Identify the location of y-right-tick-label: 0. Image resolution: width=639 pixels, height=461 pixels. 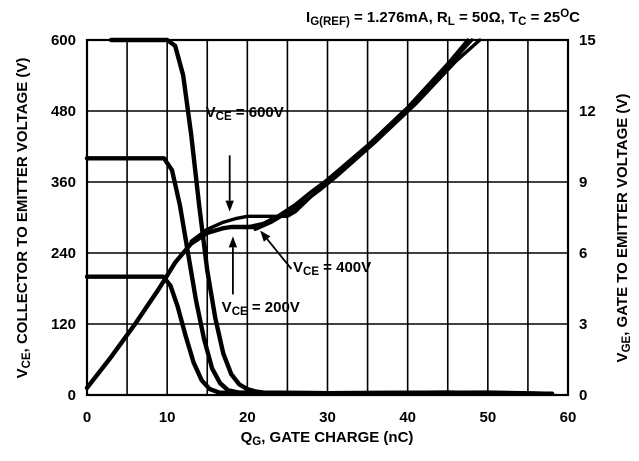
(583, 395).